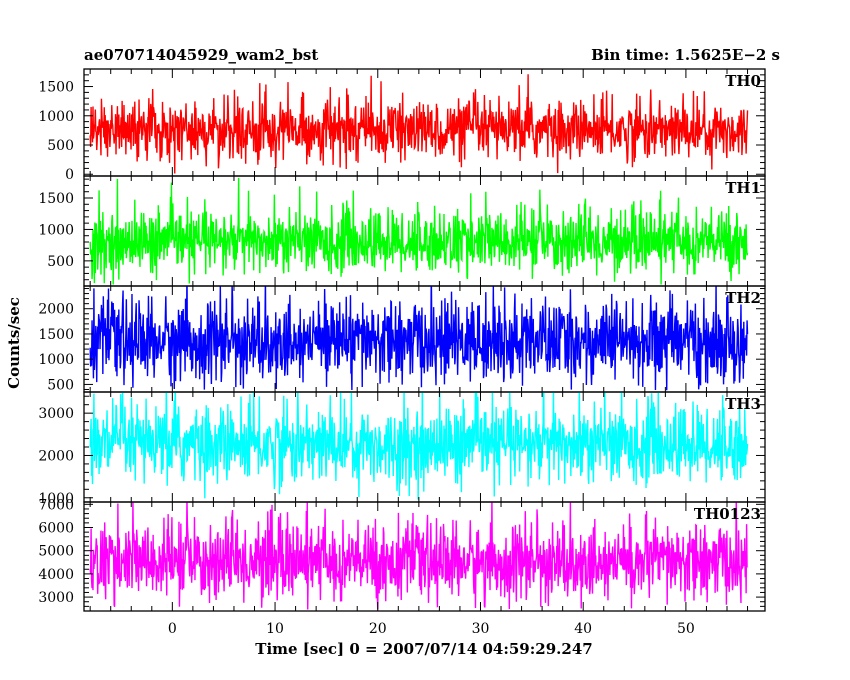 Image resolution: width=850 pixels, height=680 pixels. Describe the element at coordinates (743, 404) in the screenshot. I see `panel-label: TH3` at that location.